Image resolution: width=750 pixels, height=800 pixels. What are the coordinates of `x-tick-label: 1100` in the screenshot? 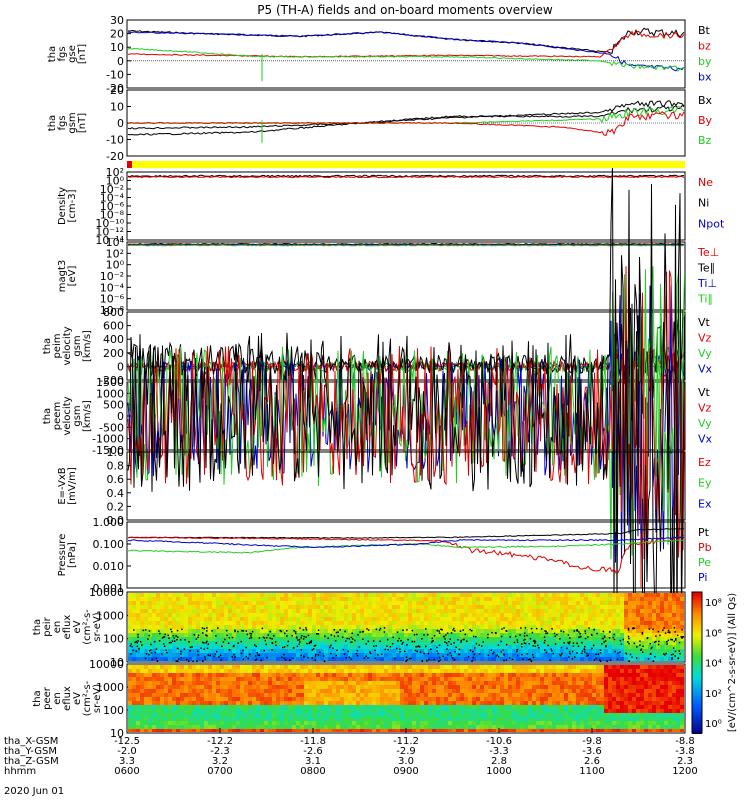 It's located at (591, 771).